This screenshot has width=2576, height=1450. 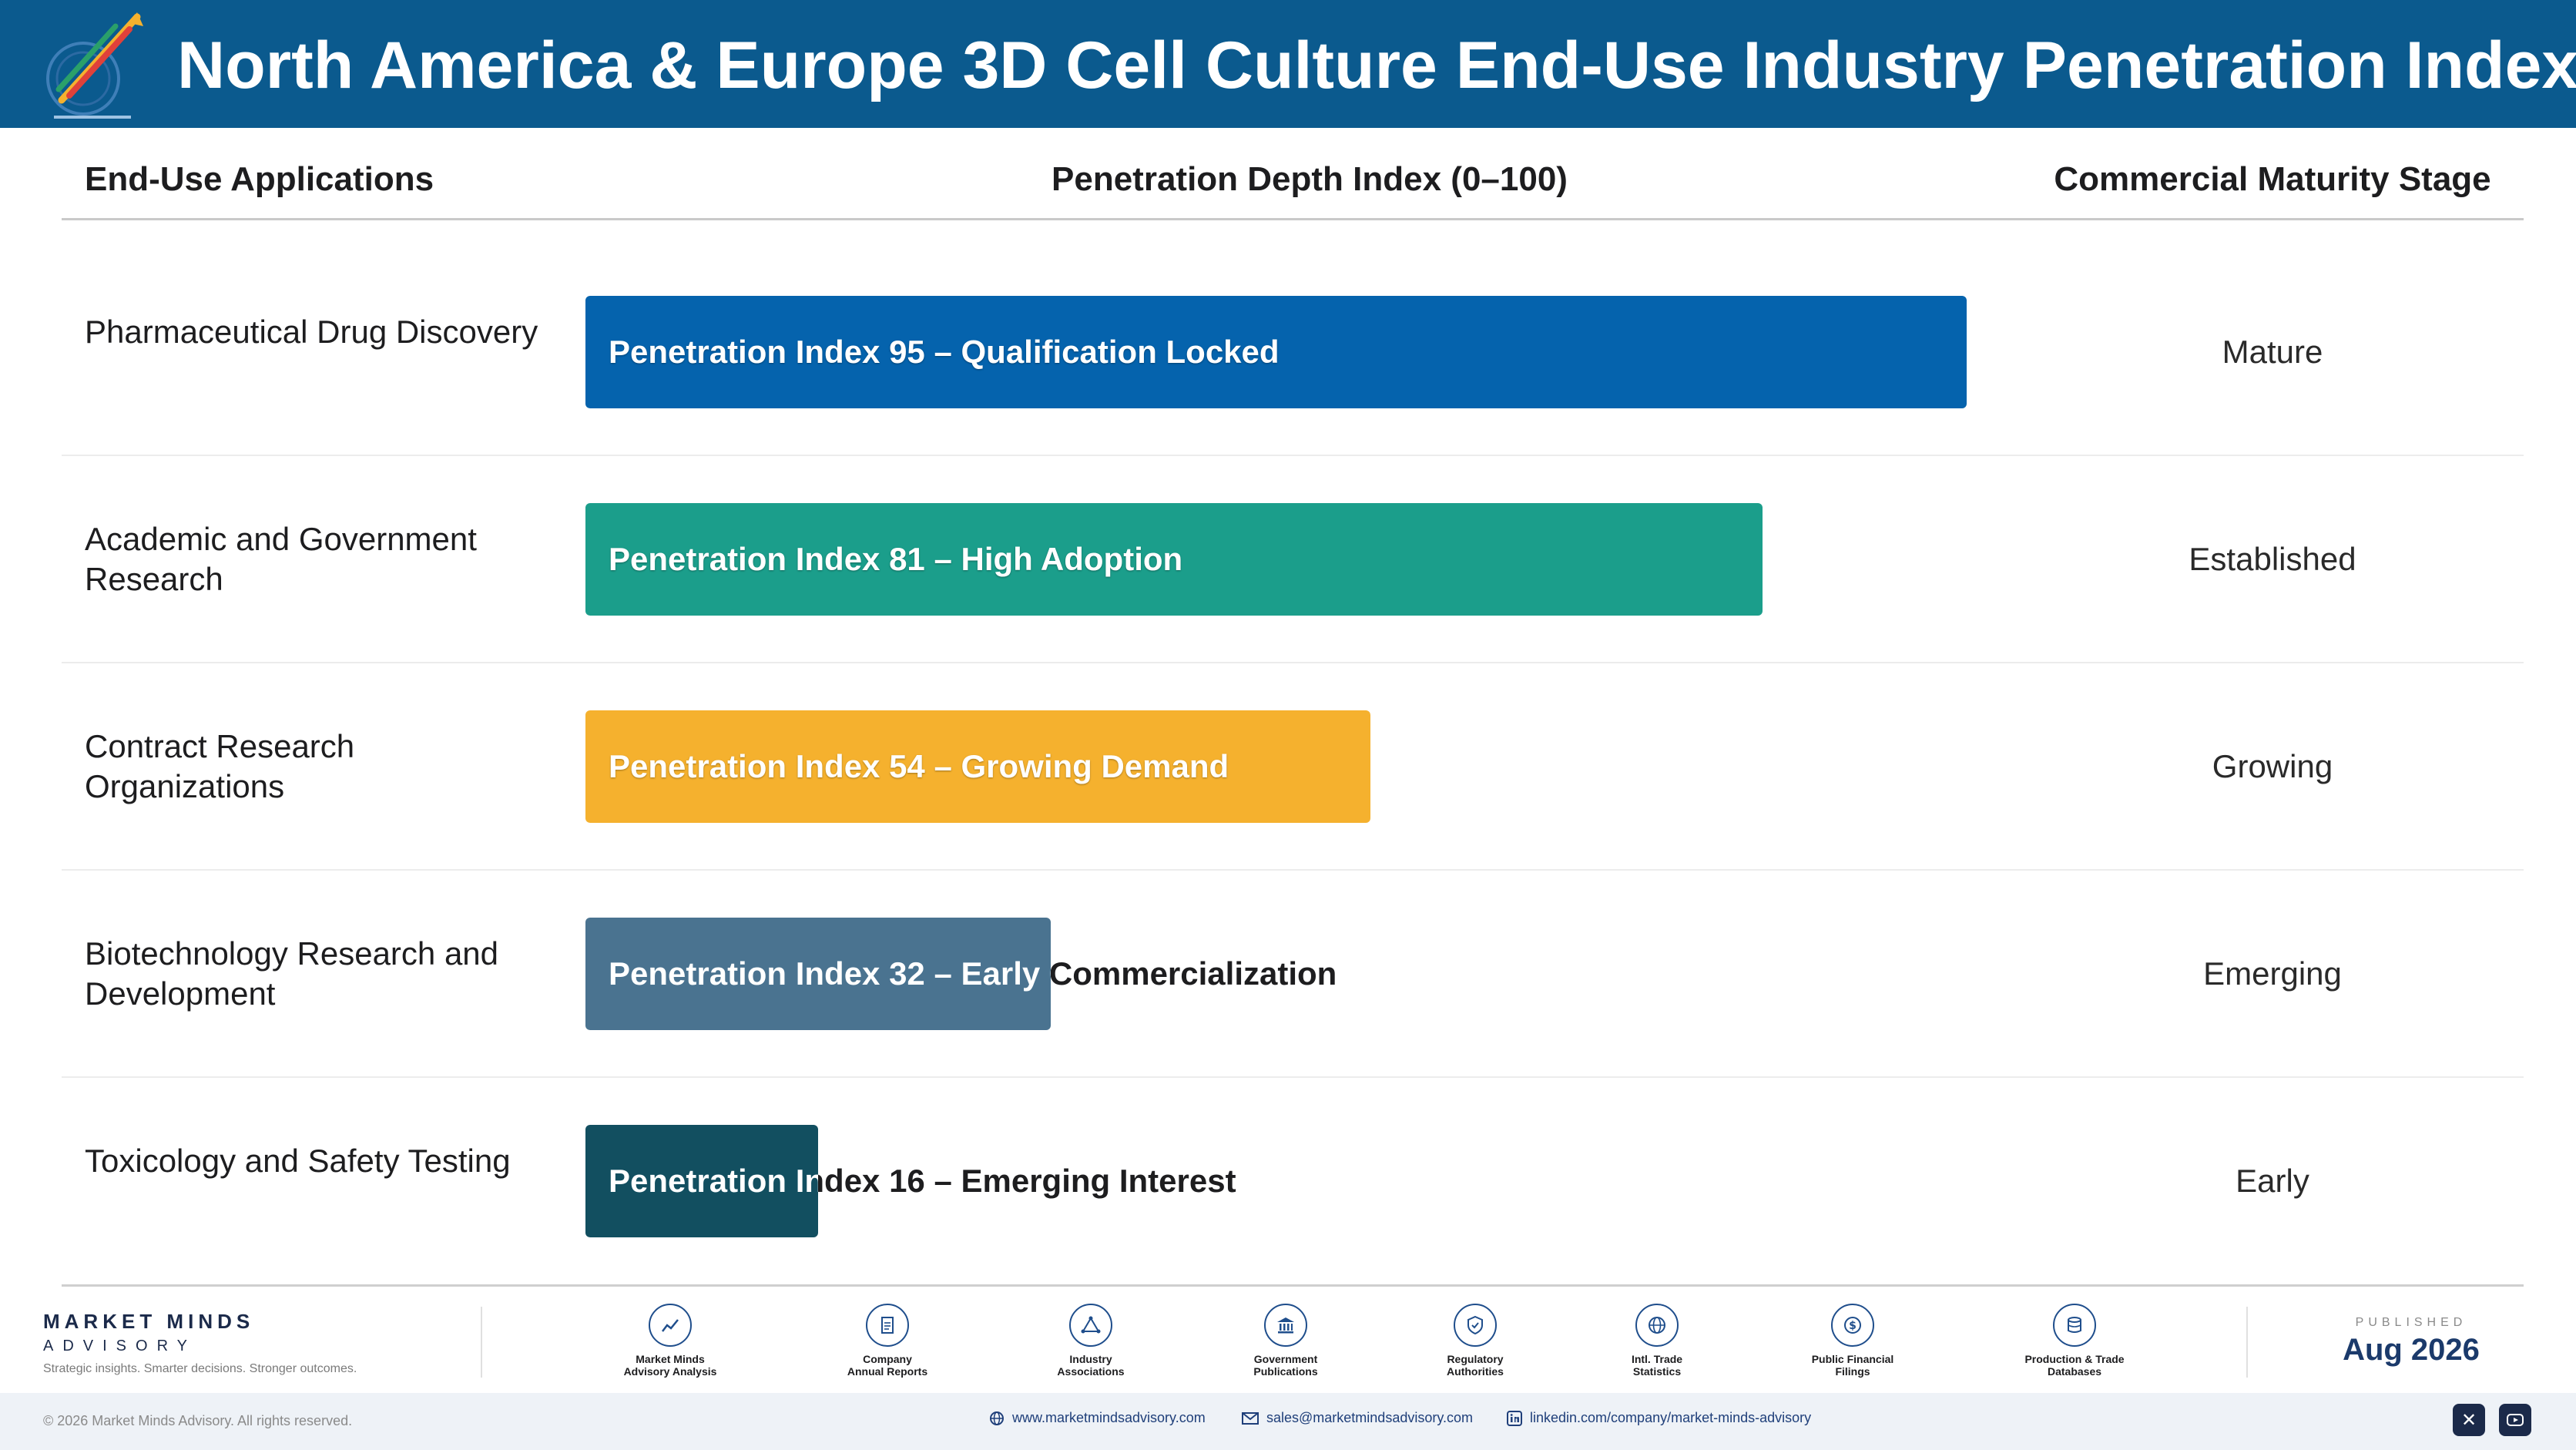 I want to click on header-divider, so click(x=1293, y=219).